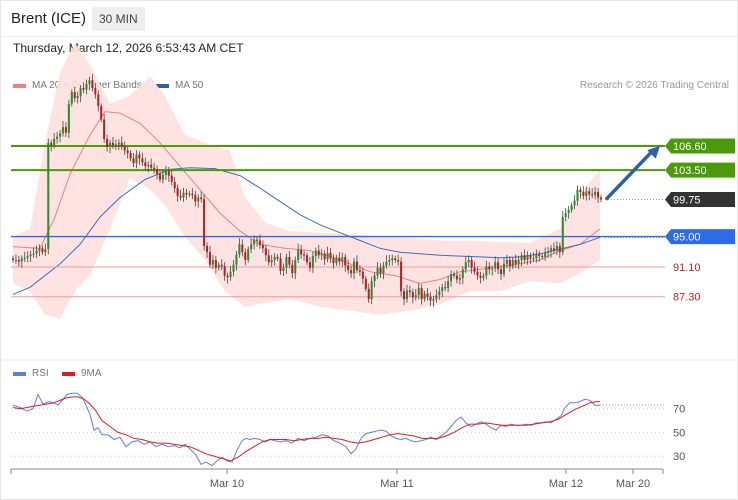 The image size is (738, 500). What do you see at coordinates (227, 484) in the screenshot?
I see `x-tick-label: Mar 10` at bounding box center [227, 484].